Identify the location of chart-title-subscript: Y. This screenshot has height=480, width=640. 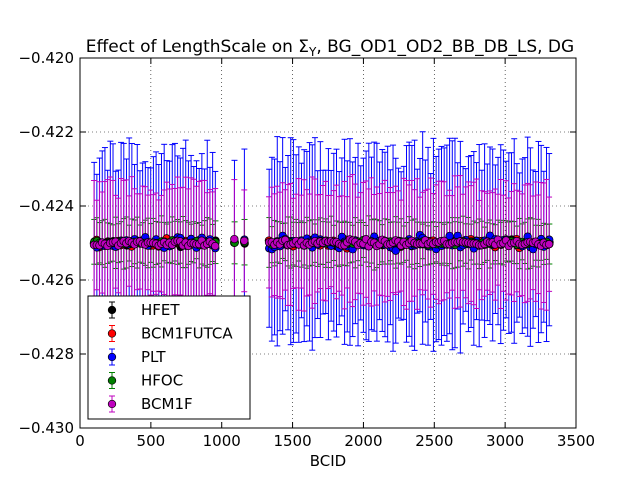
(312, 52).